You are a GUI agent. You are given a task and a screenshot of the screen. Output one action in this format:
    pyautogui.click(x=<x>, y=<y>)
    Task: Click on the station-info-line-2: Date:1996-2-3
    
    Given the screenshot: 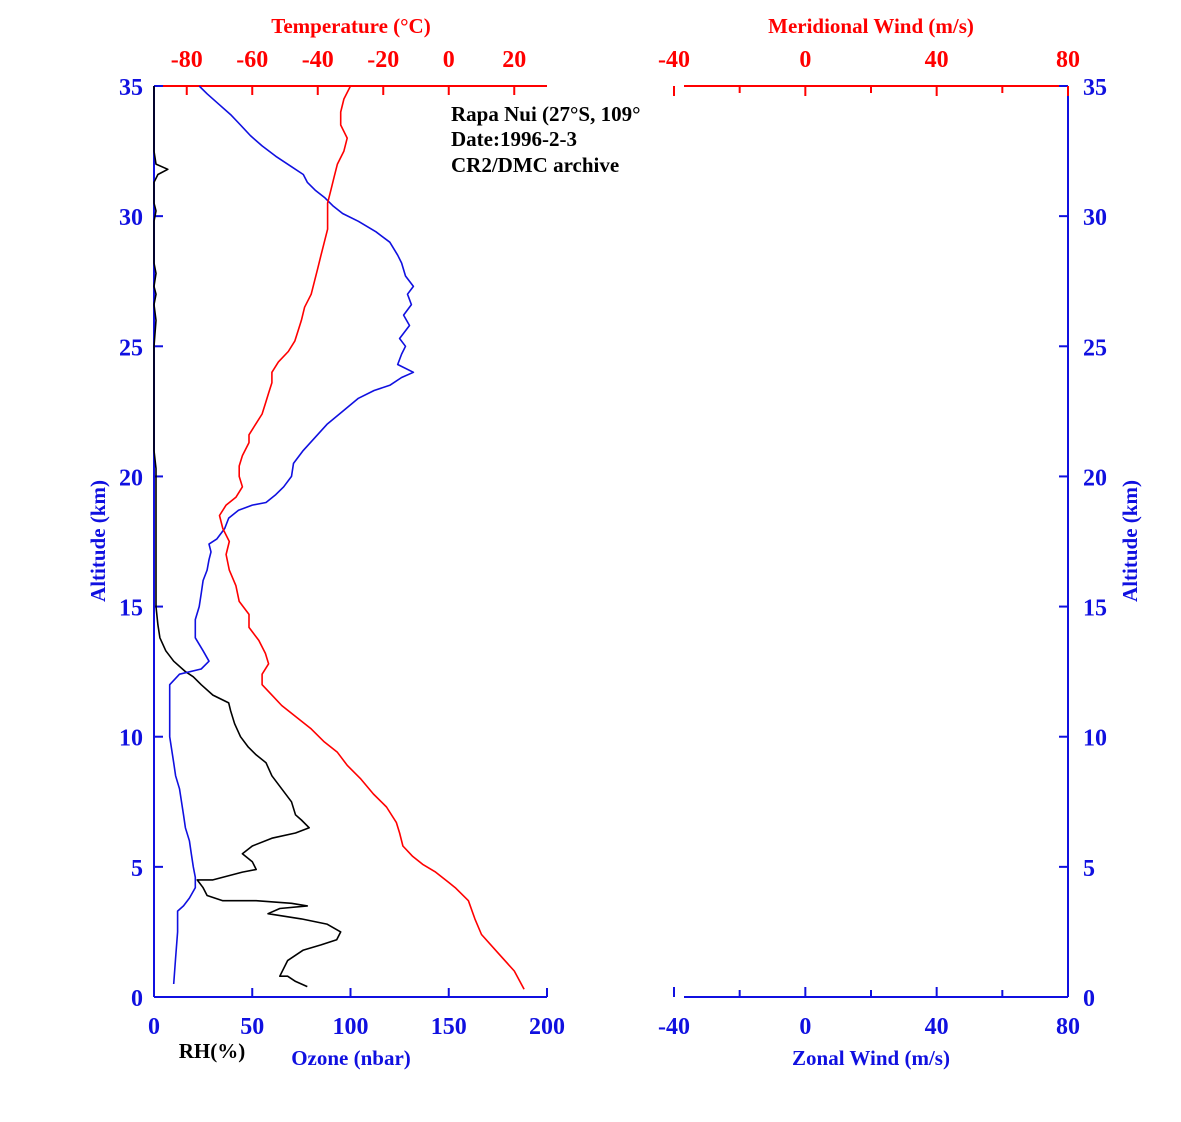 What is the action you would take?
    pyautogui.click(x=514, y=139)
    